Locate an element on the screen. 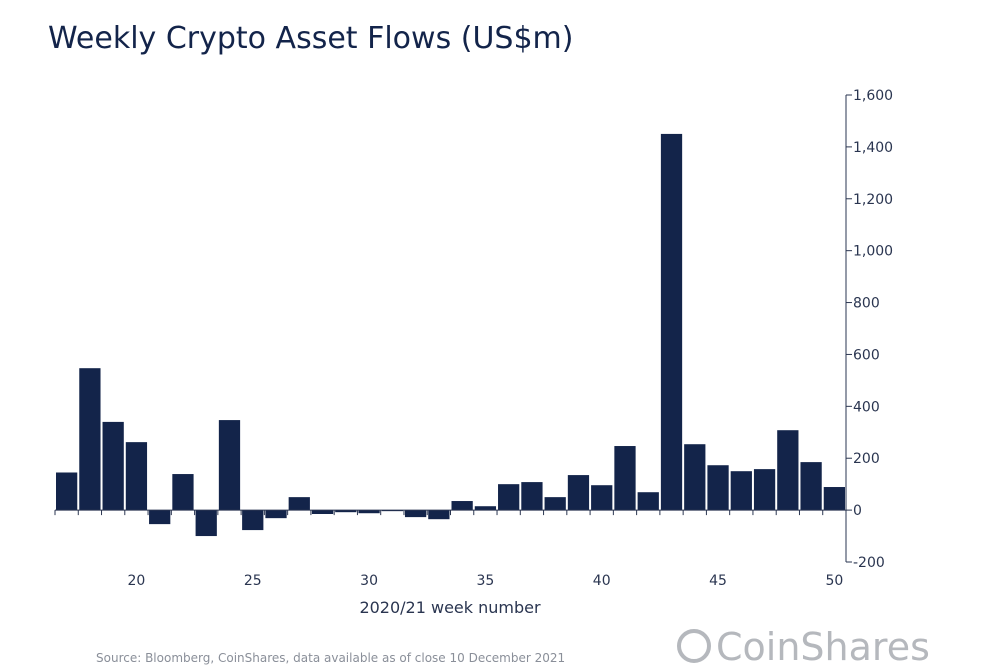 The image size is (1000, 667). chart-title: Weekly Crypto Asset Flows (US$m) is located at coordinates (310, 38).